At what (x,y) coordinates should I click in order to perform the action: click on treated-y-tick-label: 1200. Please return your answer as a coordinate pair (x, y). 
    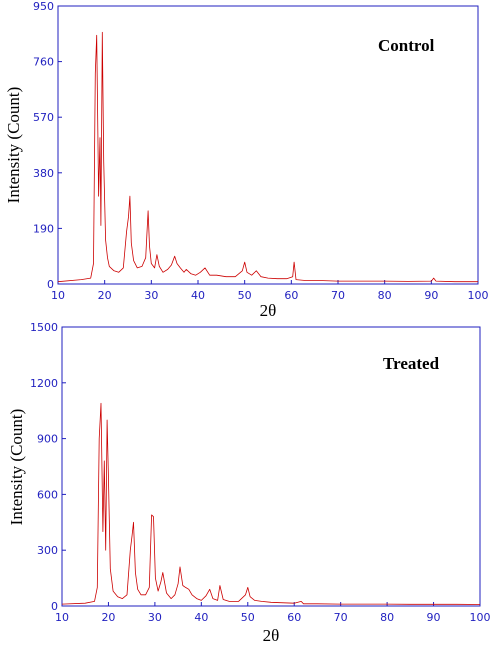
    Looking at the image, I should click on (44, 383).